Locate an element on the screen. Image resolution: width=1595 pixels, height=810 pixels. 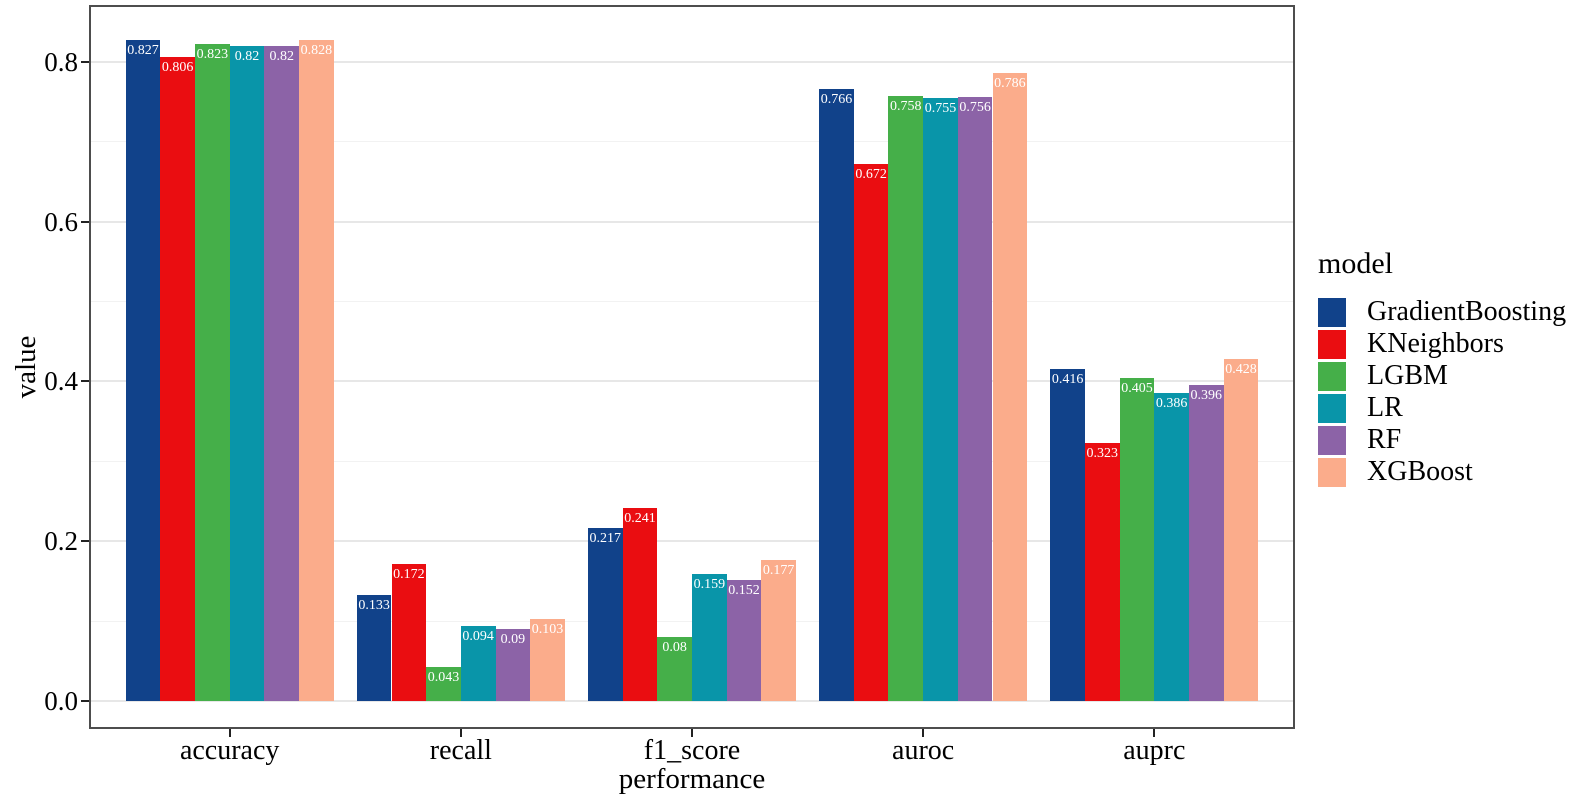
bar-value-label: 0.806 is located at coordinates (177, 68).